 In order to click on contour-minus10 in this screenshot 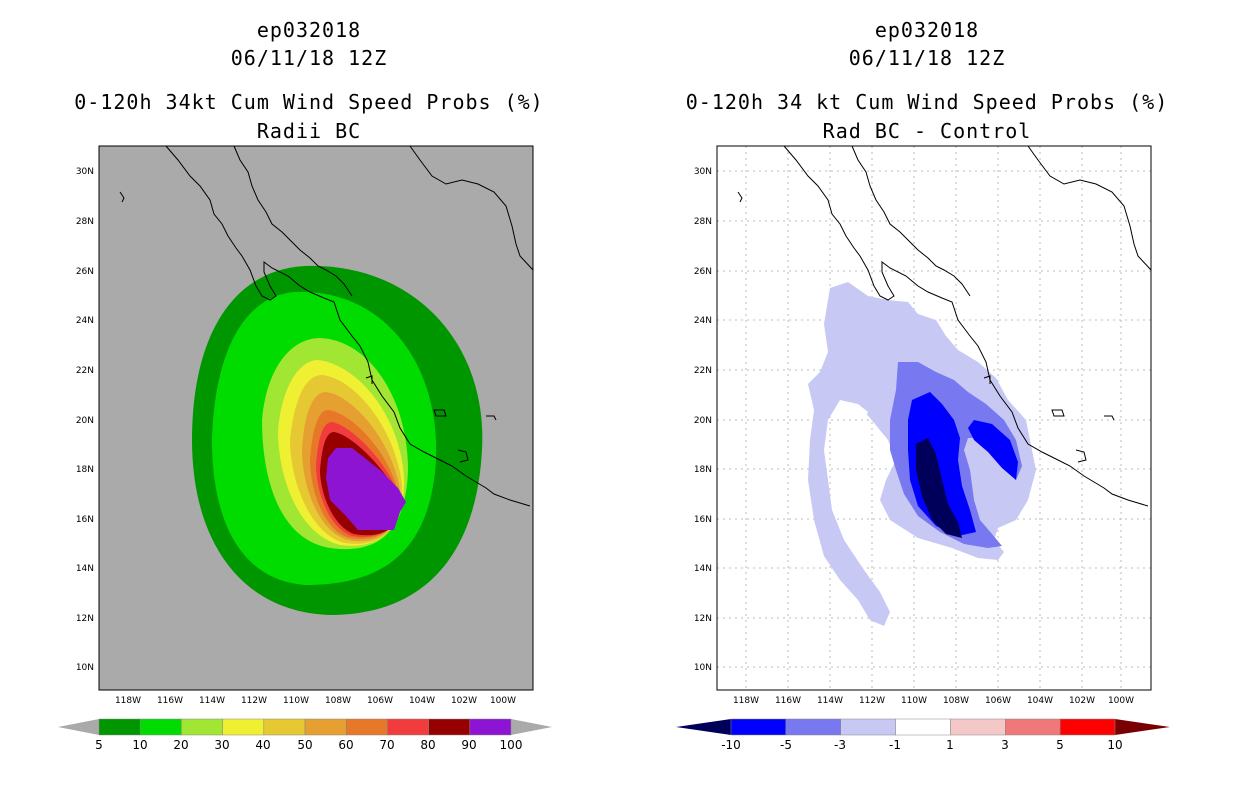, I will do `click(939, 488)`.